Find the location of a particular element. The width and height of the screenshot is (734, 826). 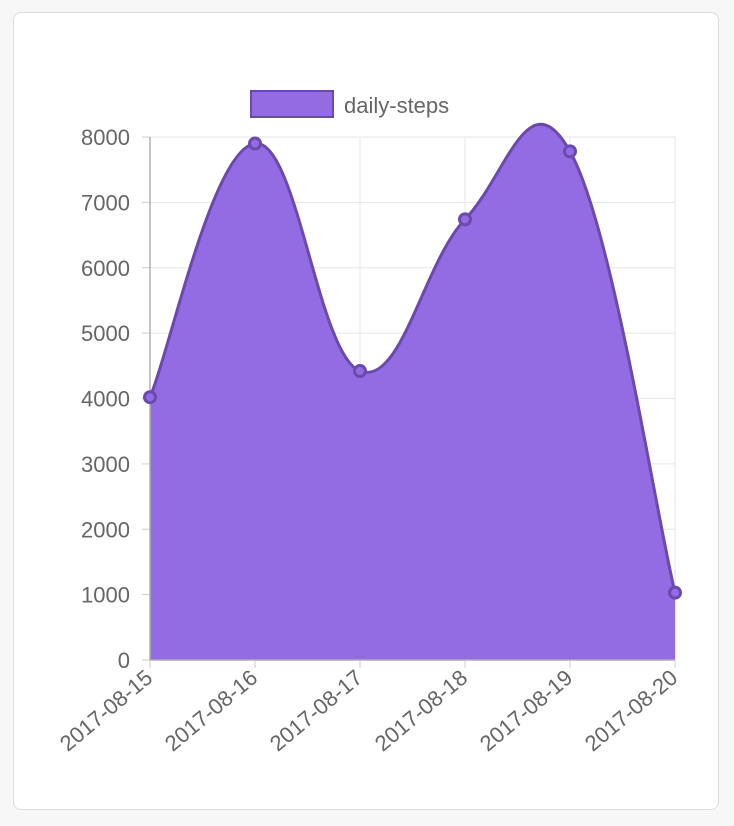

legend-swatch is located at coordinates (292, 104).